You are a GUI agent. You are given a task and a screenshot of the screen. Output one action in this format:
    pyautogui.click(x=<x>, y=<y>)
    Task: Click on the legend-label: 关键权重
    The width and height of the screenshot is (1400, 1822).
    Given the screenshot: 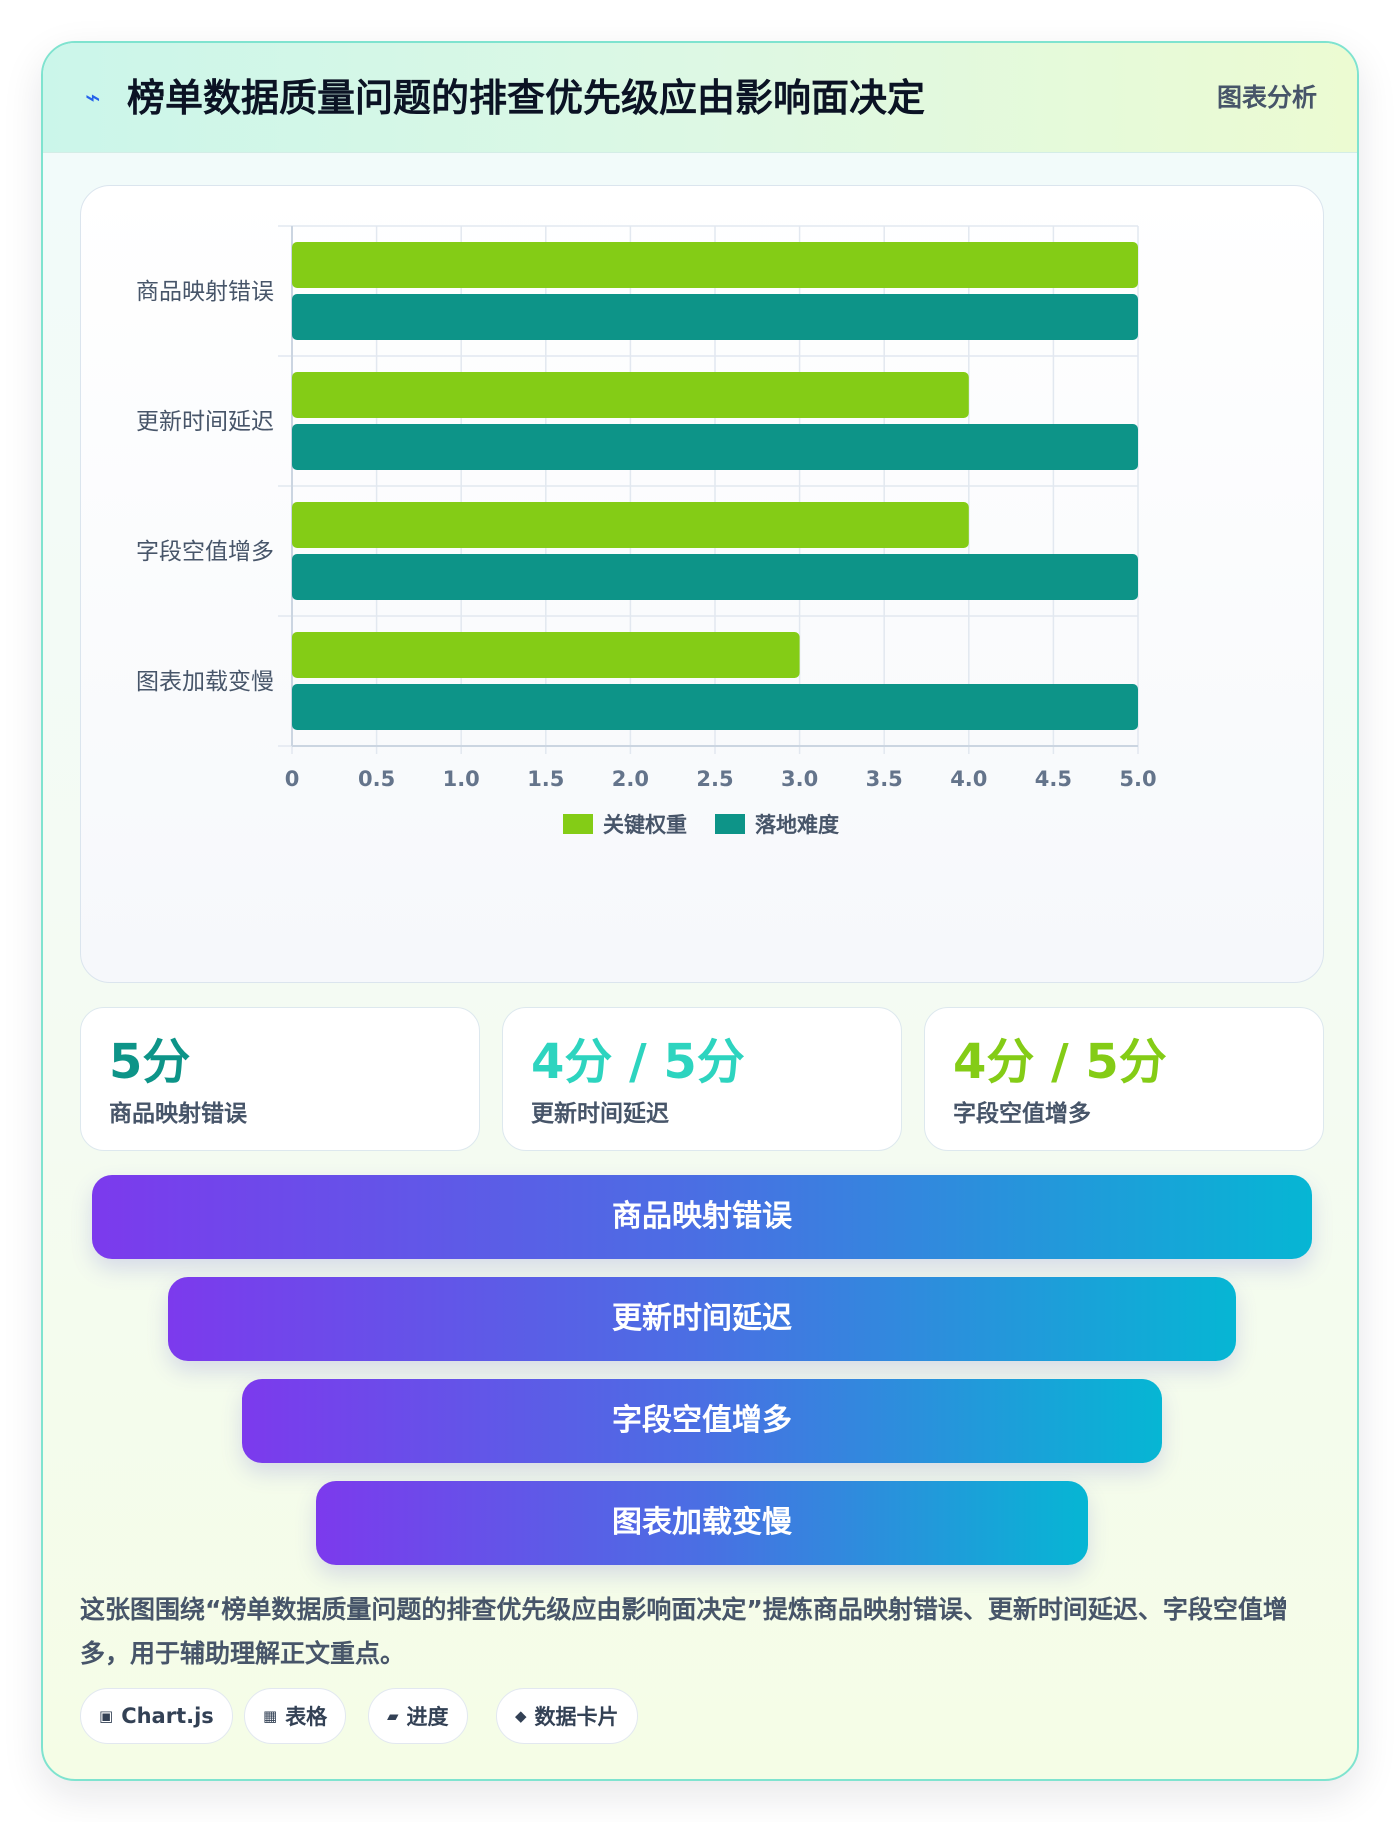 What is the action you would take?
    pyautogui.click(x=645, y=825)
    